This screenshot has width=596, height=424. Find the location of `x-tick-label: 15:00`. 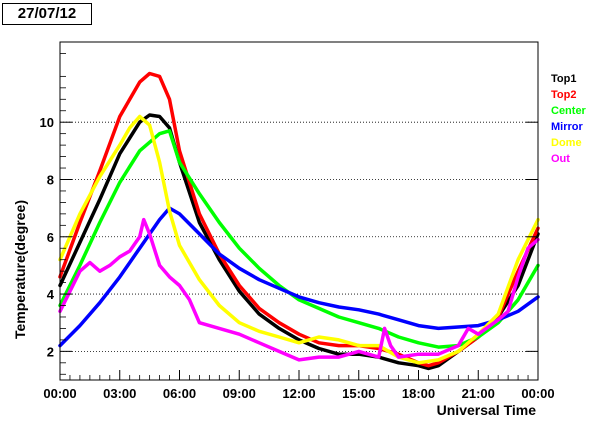

x-tick-label: 15:00 is located at coordinates (358, 393).